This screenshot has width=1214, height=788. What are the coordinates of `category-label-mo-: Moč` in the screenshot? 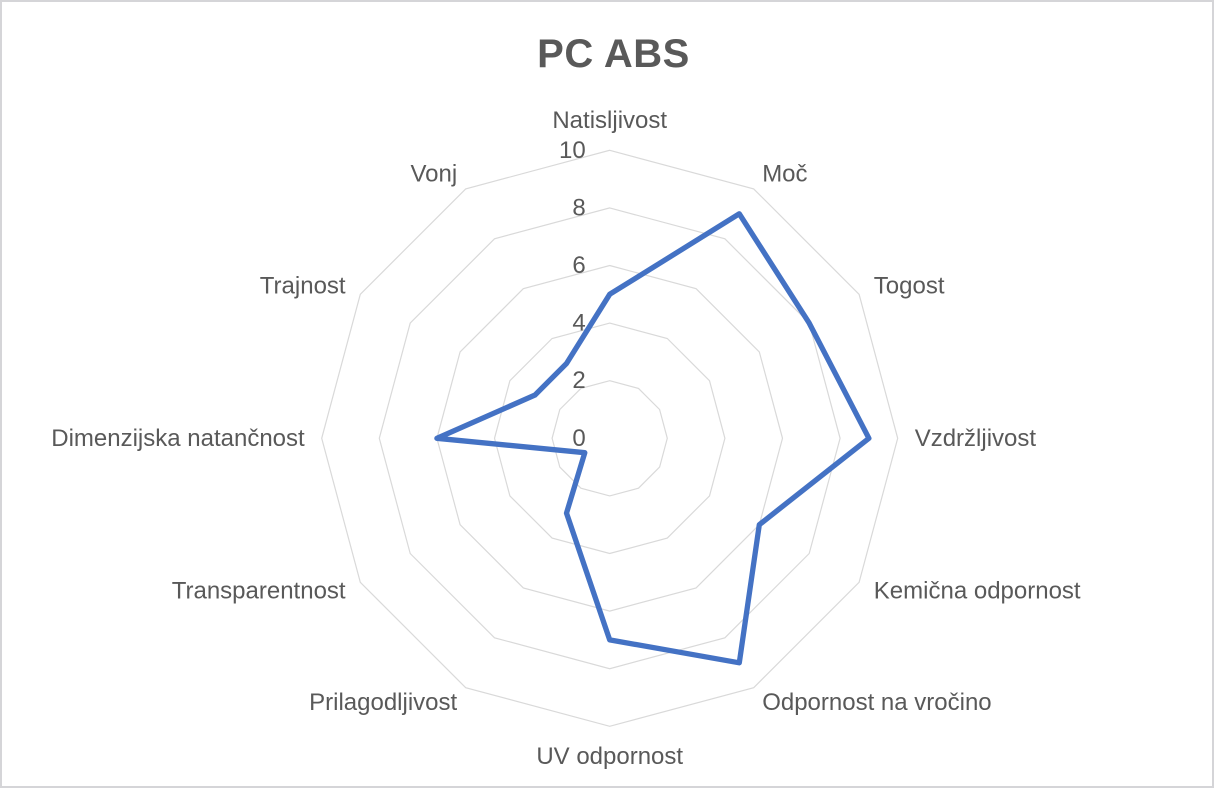 It's located at (784, 174).